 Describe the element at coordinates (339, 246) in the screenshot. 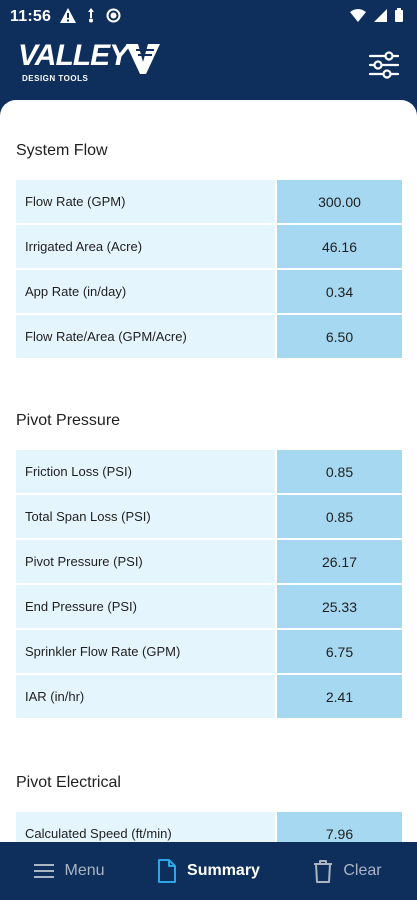

I see `row-value: 46.16` at that location.